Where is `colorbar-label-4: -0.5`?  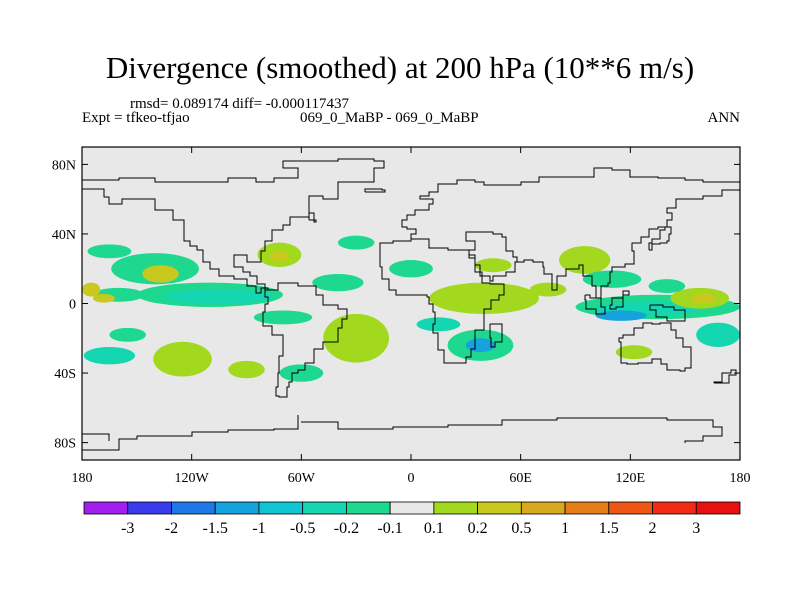 colorbar-label-4: -0.5 is located at coordinates (302, 528).